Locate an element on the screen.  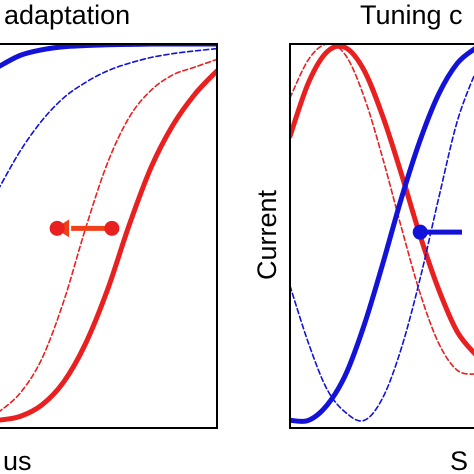
right-y-axis-label: Current is located at coordinates (267, 234).